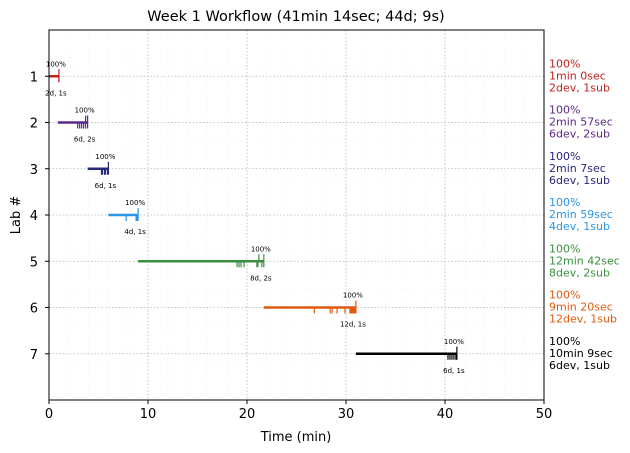  Describe the element at coordinates (445, 414) in the screenshot. I see `x-tick-label: 40` at that location.